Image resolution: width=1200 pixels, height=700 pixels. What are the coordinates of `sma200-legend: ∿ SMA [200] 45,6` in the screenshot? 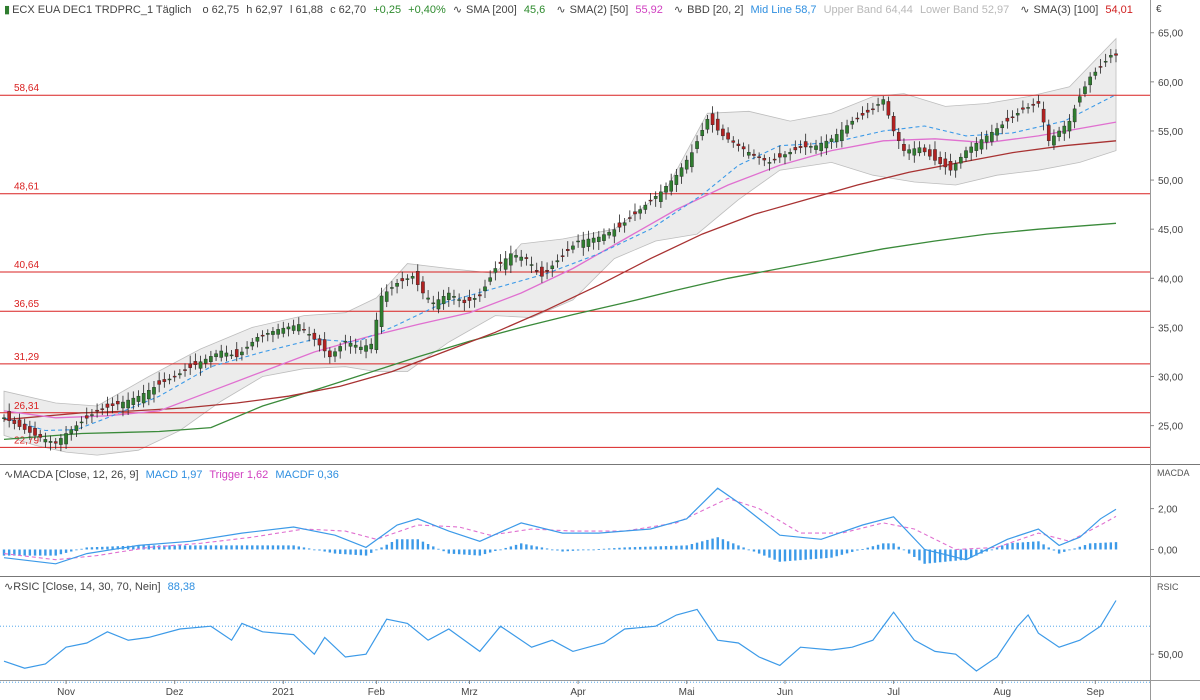 It's located at (499, 10).